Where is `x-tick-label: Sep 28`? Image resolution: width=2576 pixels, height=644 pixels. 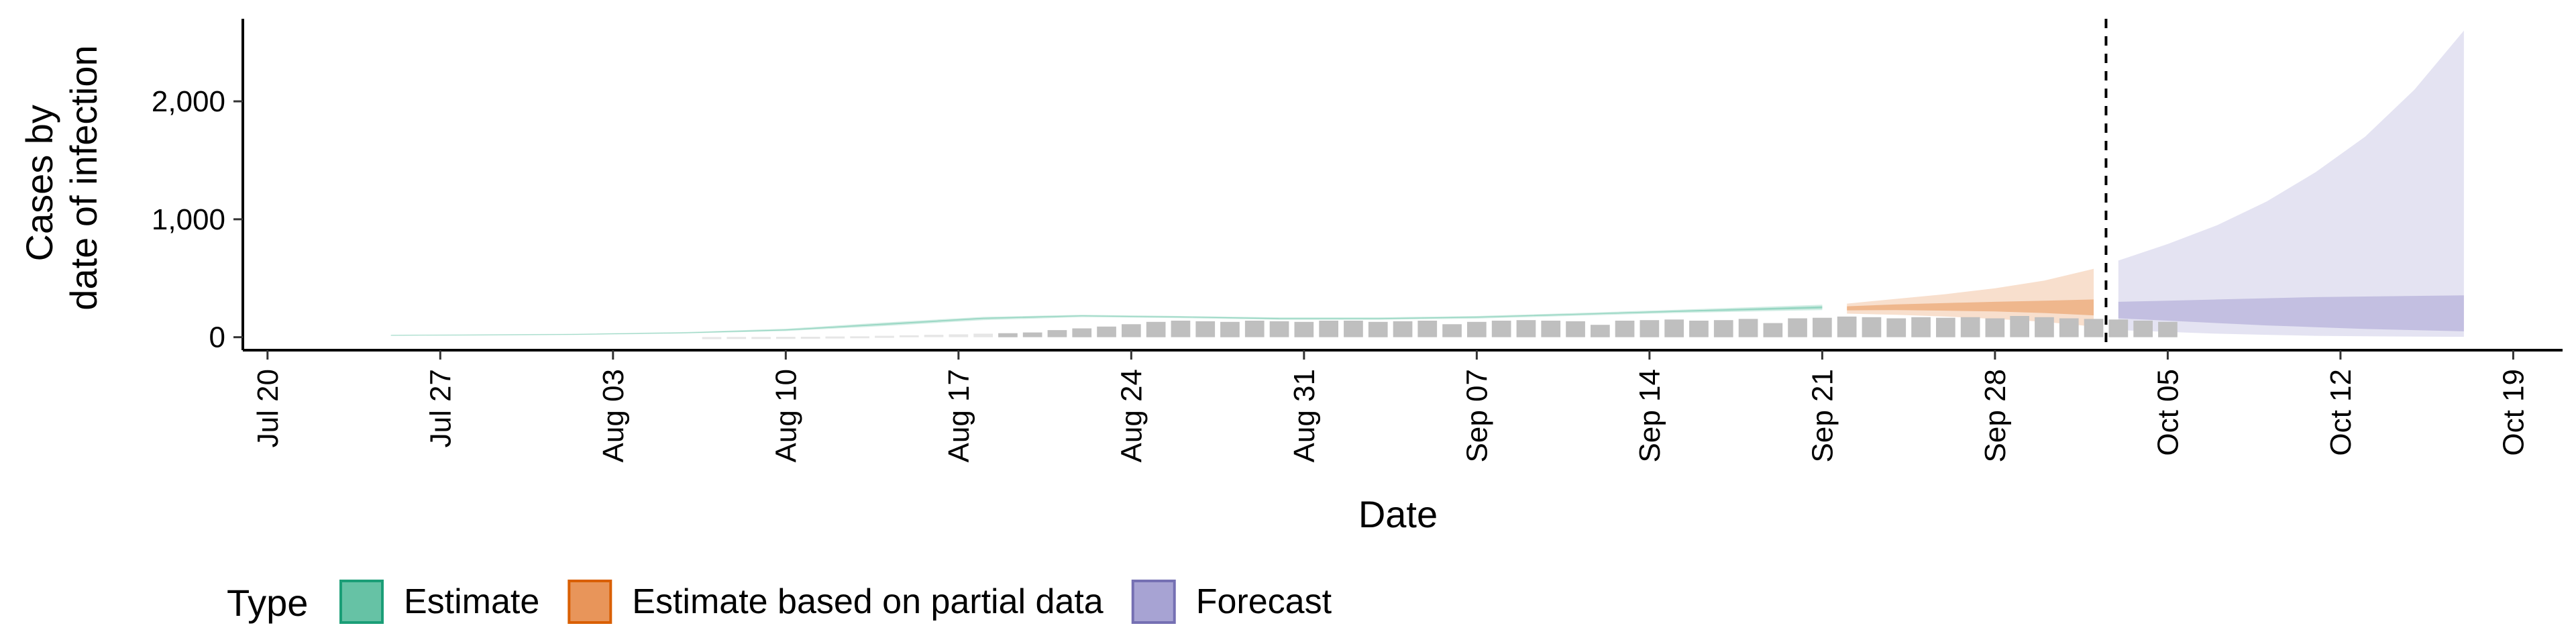
x-tick-label: Sep 28 is located at coordinates (1995, 415).